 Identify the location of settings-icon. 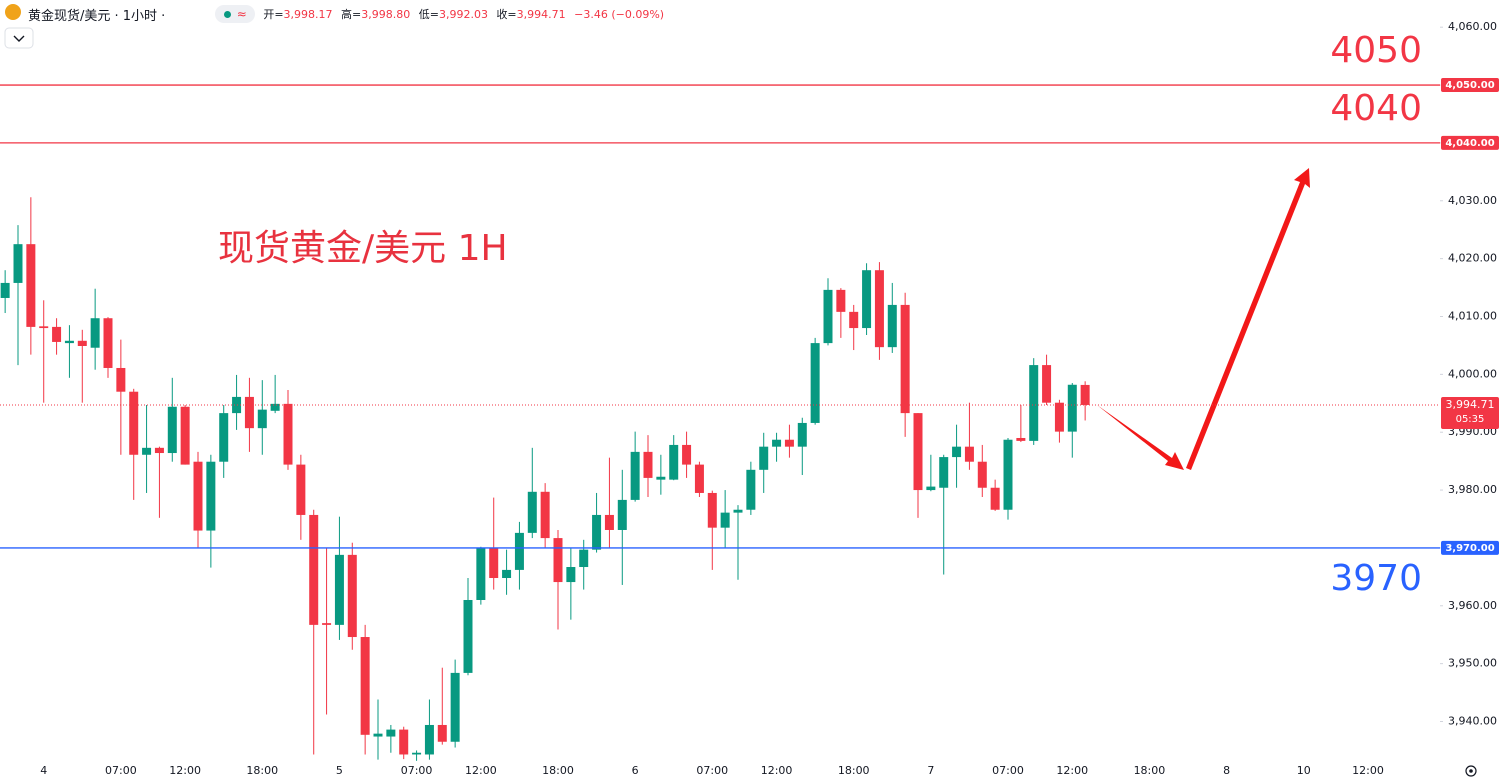
(1471, 771).